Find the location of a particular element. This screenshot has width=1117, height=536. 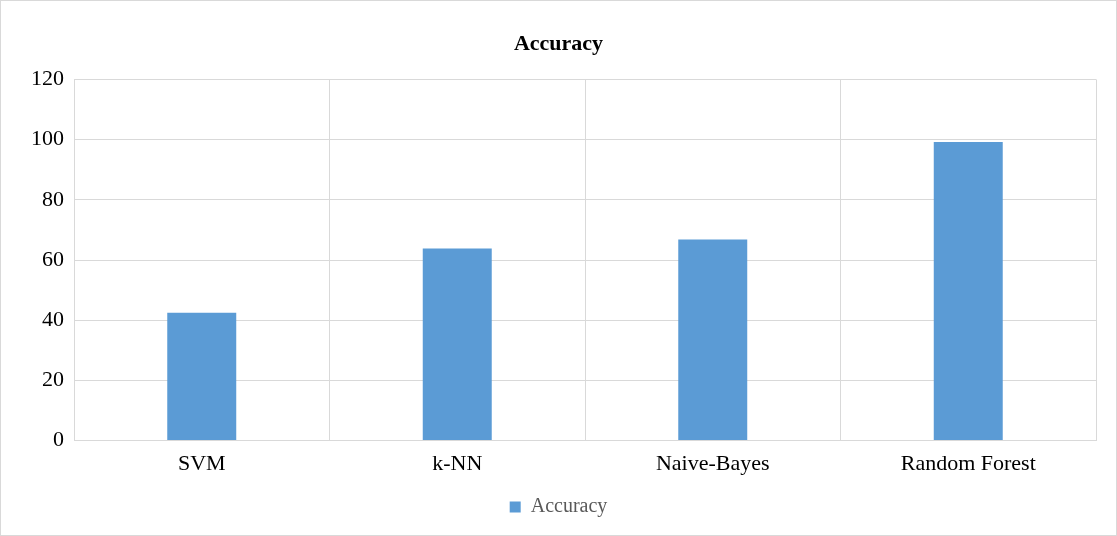

y-tick-label: 60 is located at coordinates (53, 258).